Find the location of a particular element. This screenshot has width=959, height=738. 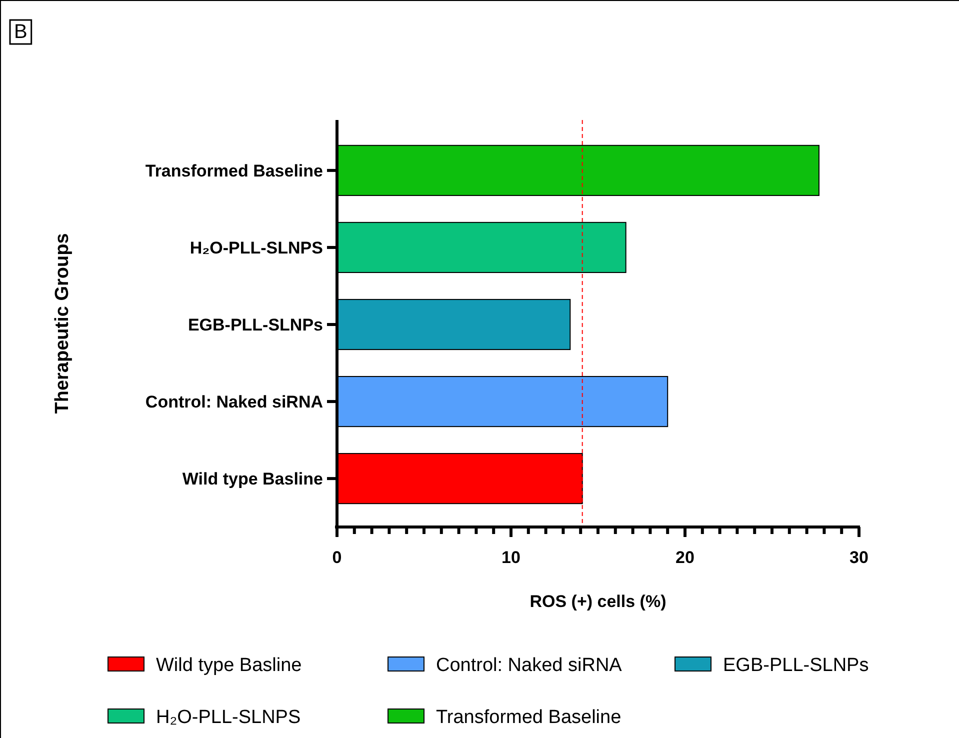

x-tick-label: 0 is located at coordinates (337, 557).